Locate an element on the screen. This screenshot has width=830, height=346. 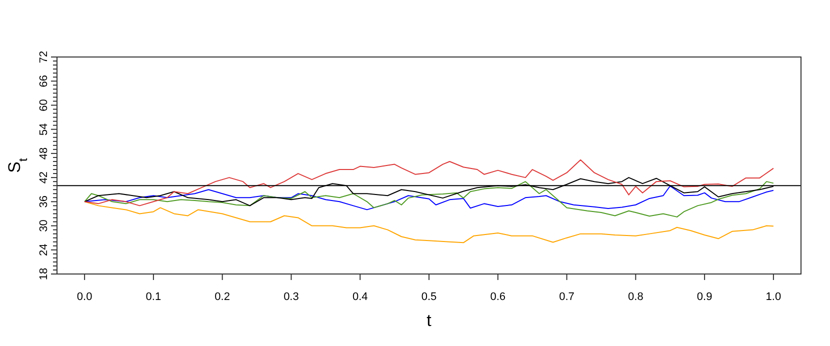
x-tick-label: 0.9 is located at coordinates (704, 297).